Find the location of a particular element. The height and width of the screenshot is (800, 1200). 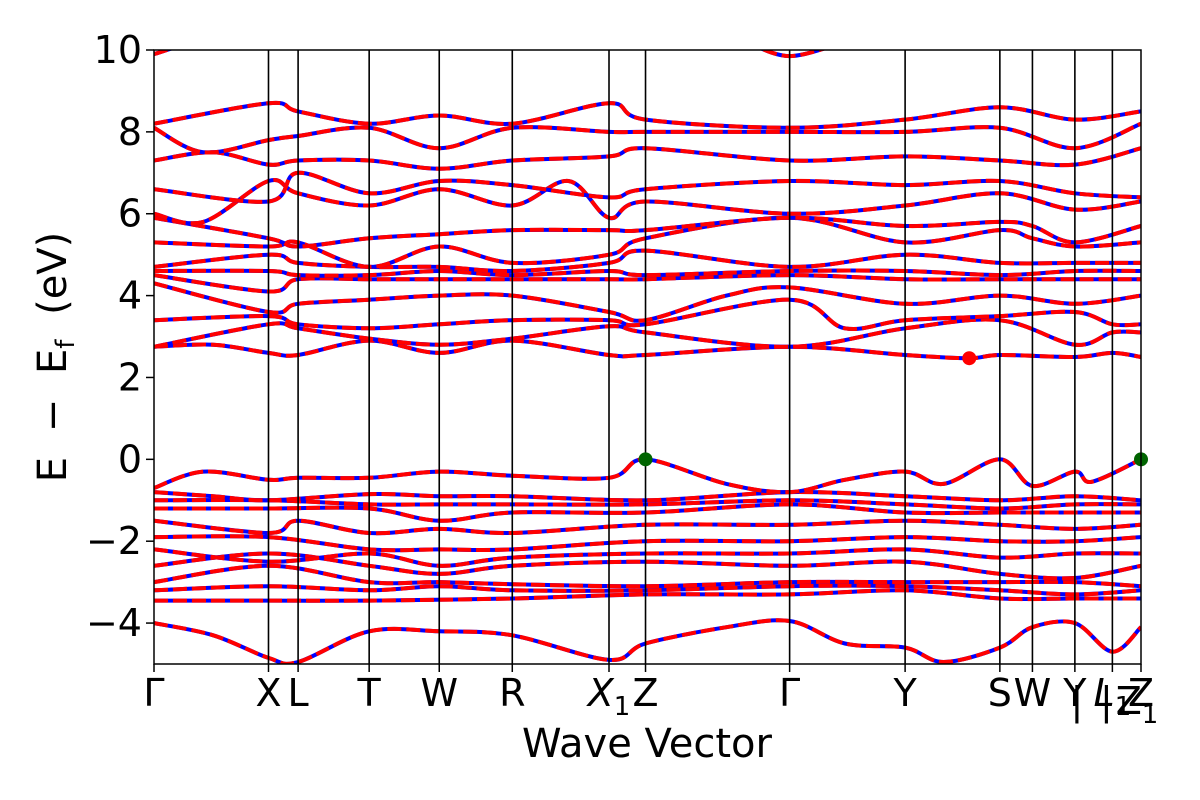

y-tick-label-2: 6 is located at coordinates (130, 214).